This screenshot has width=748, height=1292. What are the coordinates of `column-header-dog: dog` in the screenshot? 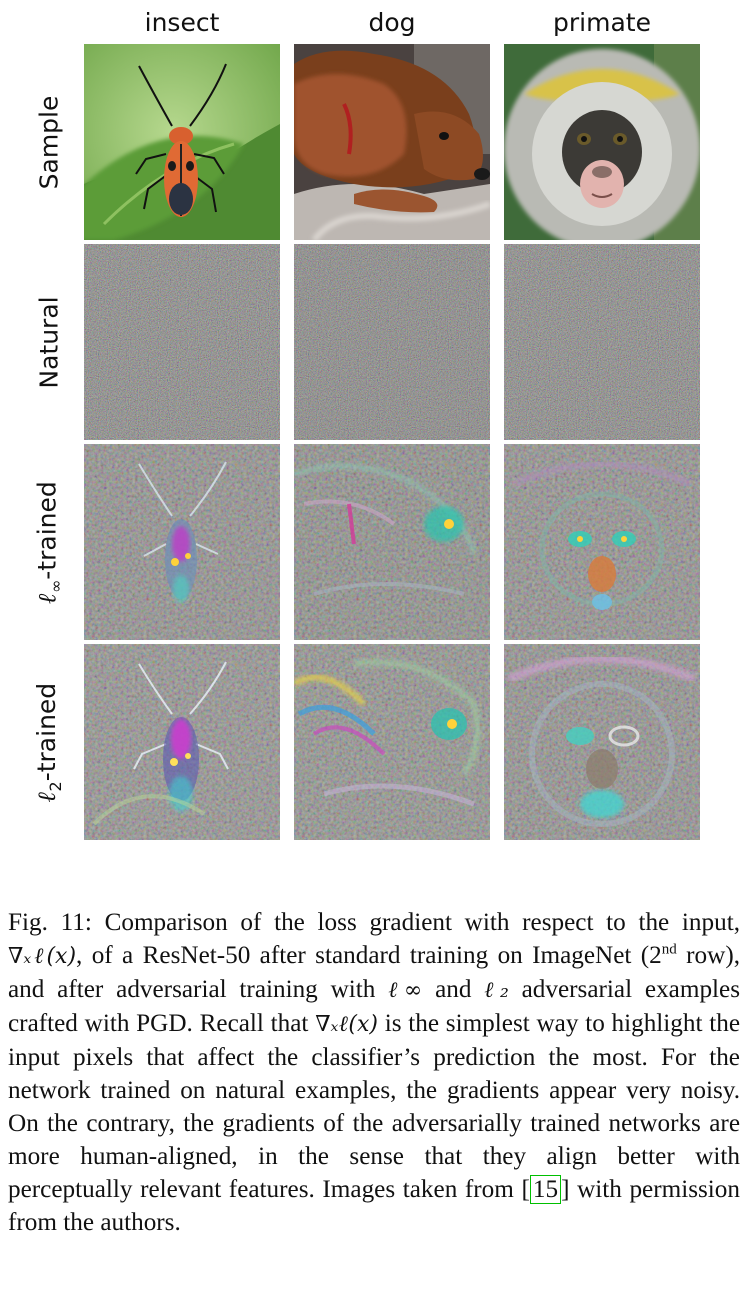 It's located at (392, 22).